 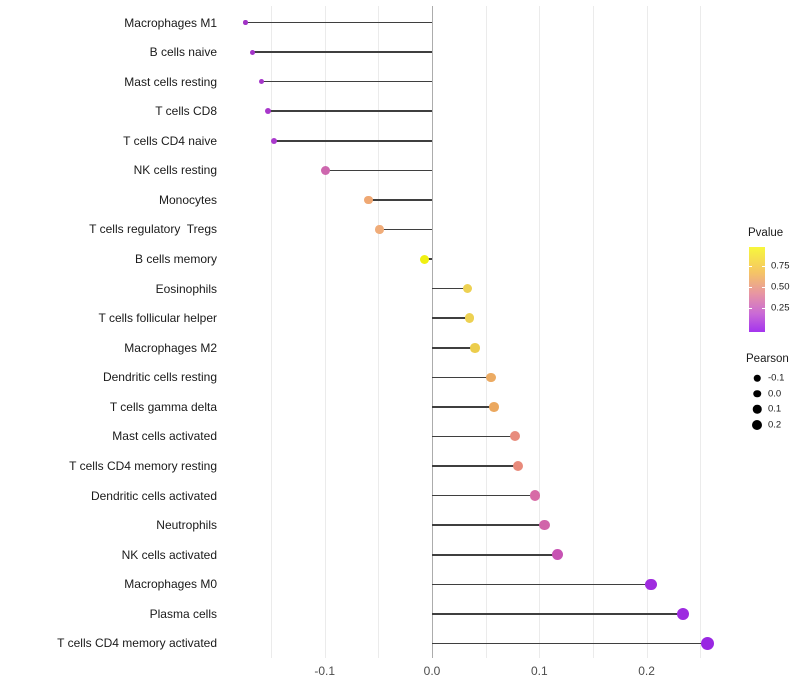 What do you see at coordinates (432, 671) in the screenshot?
I see `x-axis-tick-label: 0.0` at bounding box center [432, 671].